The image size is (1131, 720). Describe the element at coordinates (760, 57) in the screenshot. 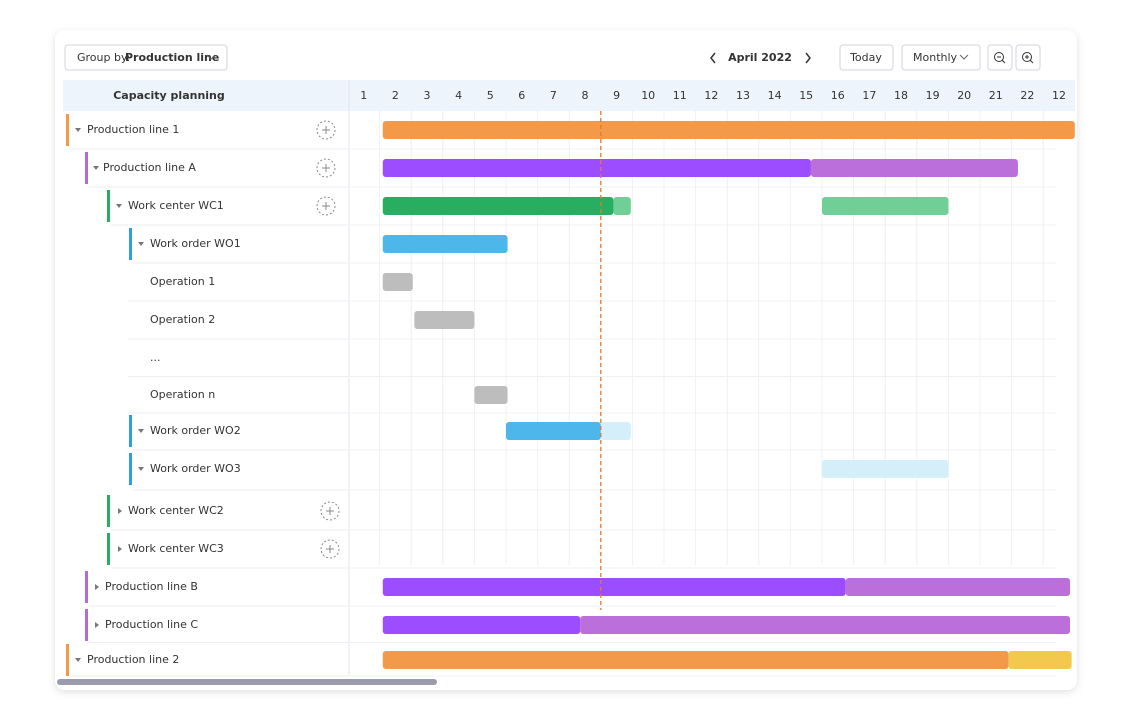

I see `period-title: April 2022` at that location.